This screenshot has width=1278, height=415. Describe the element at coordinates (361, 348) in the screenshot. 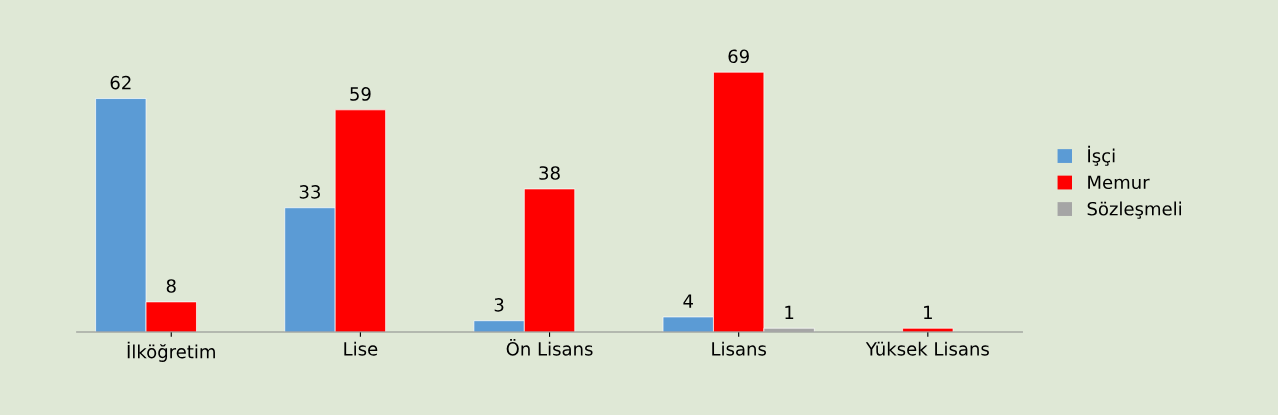

I see `x-tick-label: Lise` at that location.